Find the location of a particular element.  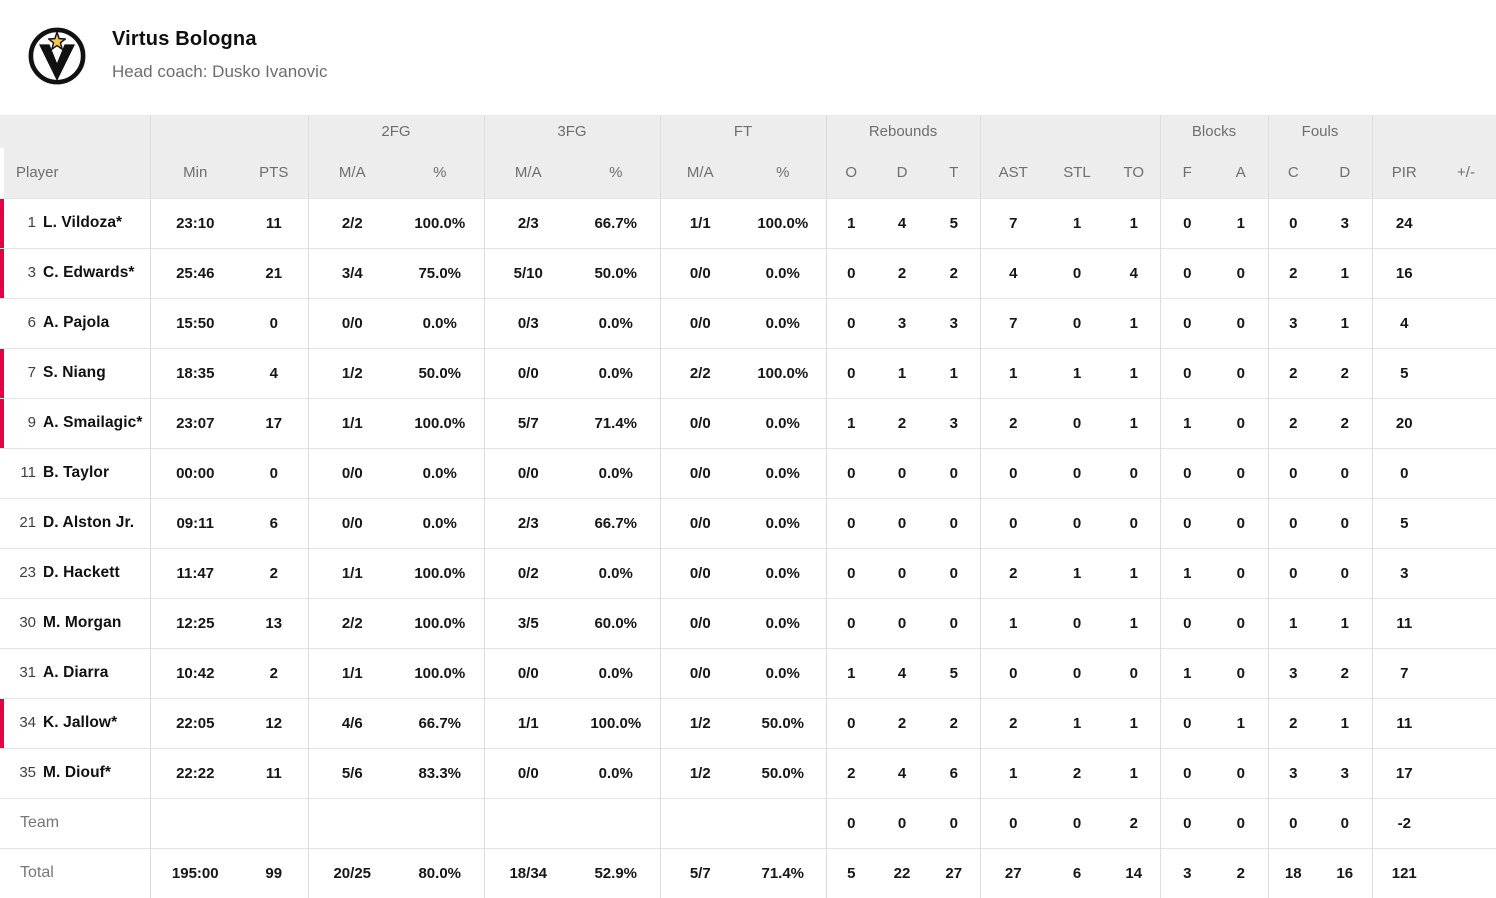

column-header-ma: M/A is located at coordinates (700, 173).